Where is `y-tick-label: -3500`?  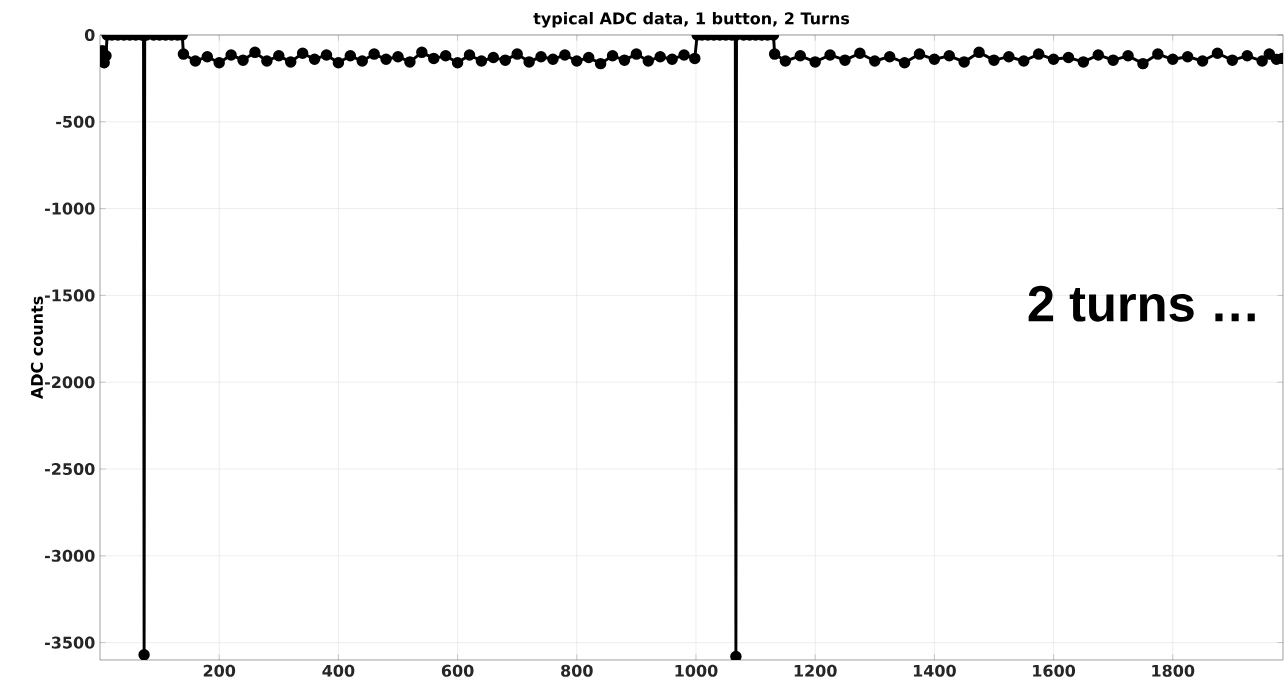 y-tick-label: -3500 is located at coordinates (69, 642).